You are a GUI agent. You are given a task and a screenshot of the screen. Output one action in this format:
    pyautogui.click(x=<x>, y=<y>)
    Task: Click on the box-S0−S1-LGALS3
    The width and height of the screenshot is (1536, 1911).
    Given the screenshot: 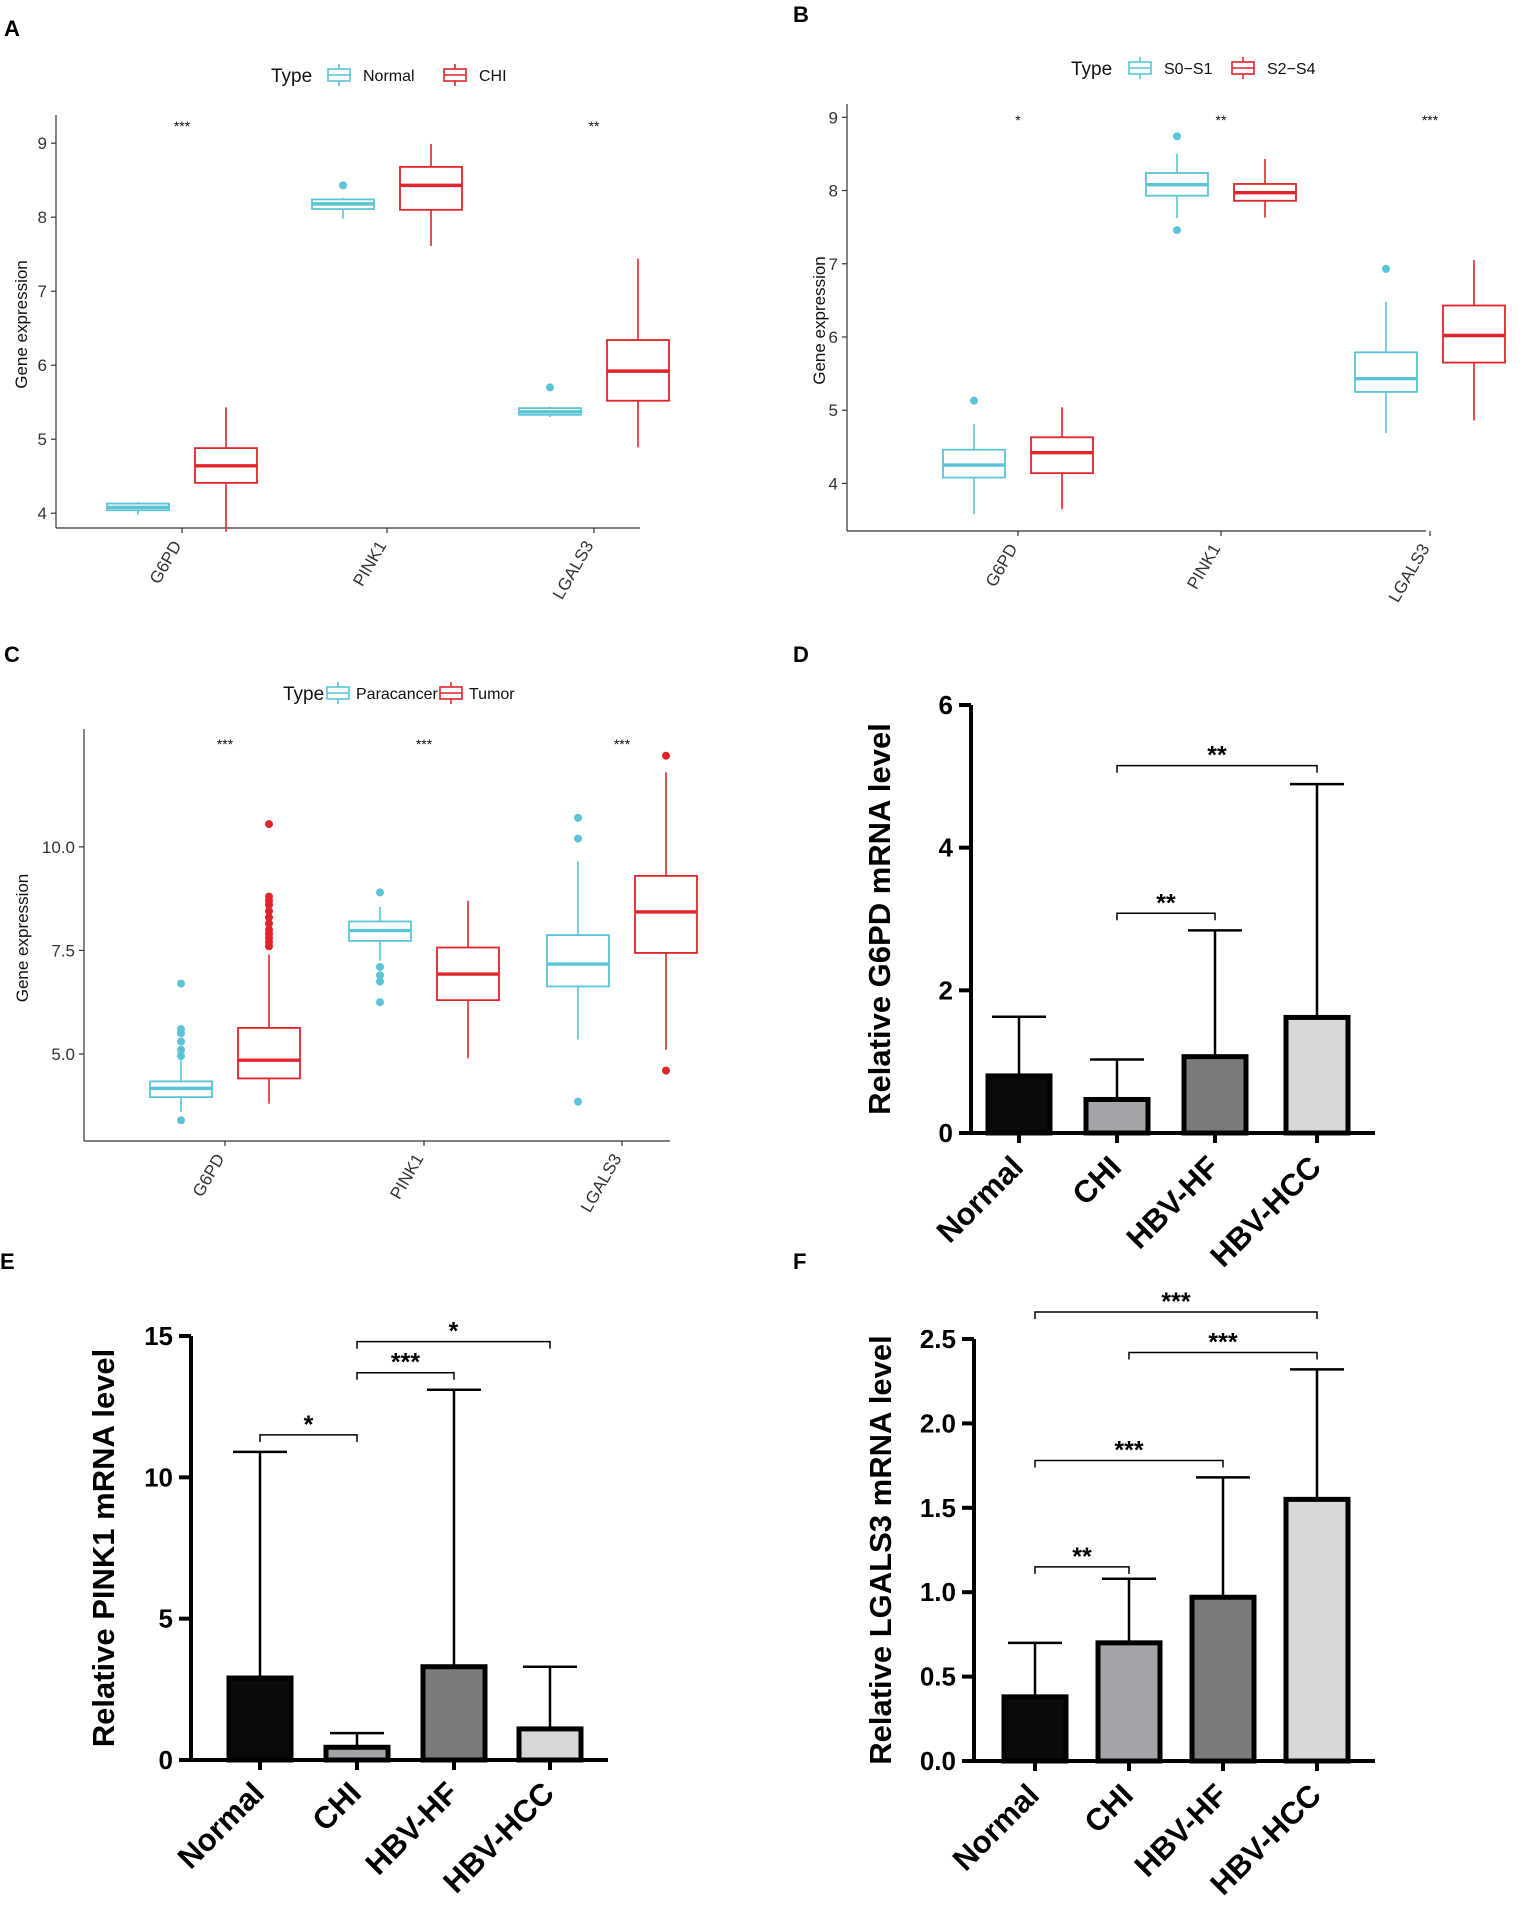 What is the action you would take?
    pyautogui.click(x=1386, y=348)
    